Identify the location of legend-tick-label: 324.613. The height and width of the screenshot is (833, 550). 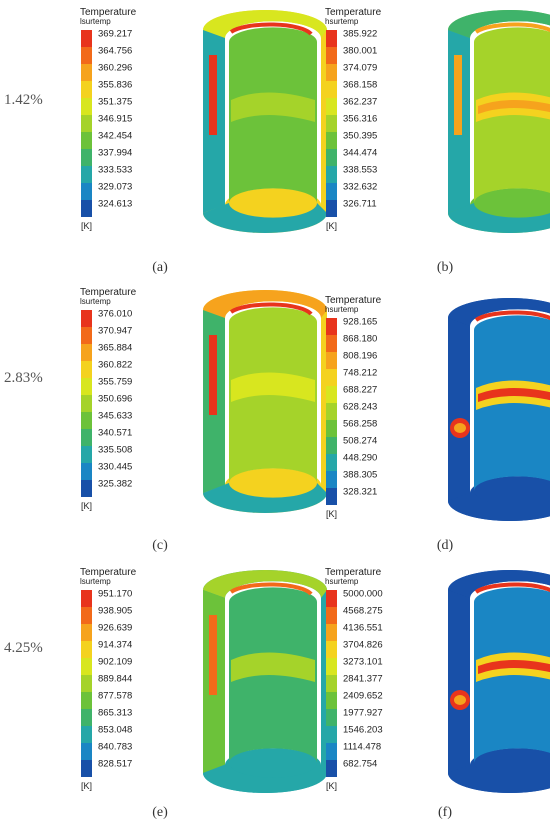
(115, 204).